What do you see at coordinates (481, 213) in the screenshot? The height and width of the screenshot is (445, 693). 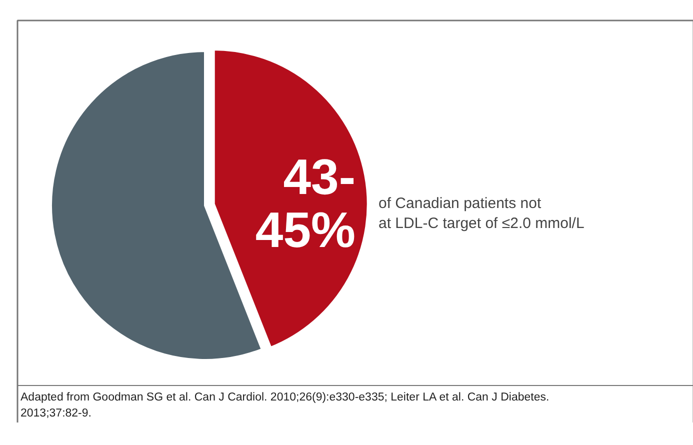 I see `text: of Canadian patients not at LDL-C target of ≤2.0 mmol/L` at bounding box center [481, 213].